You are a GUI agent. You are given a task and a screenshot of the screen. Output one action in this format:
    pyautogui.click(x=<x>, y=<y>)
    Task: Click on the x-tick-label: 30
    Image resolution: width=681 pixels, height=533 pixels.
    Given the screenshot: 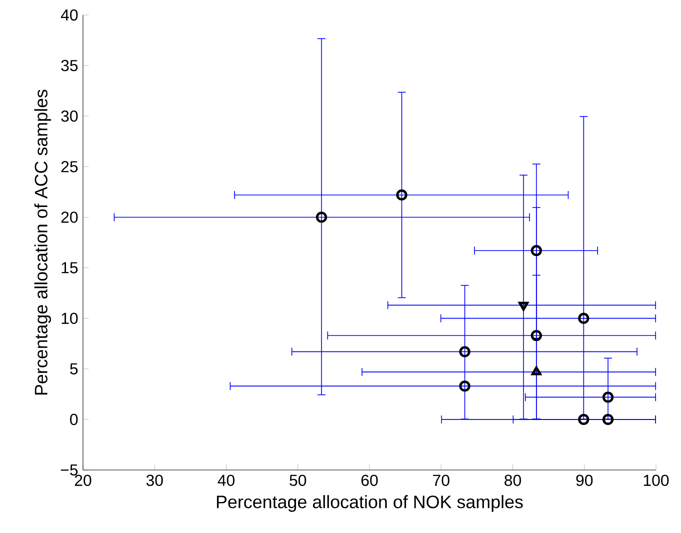 What is the action you would take?
    pyautogui.click(x=154, y=480)
    